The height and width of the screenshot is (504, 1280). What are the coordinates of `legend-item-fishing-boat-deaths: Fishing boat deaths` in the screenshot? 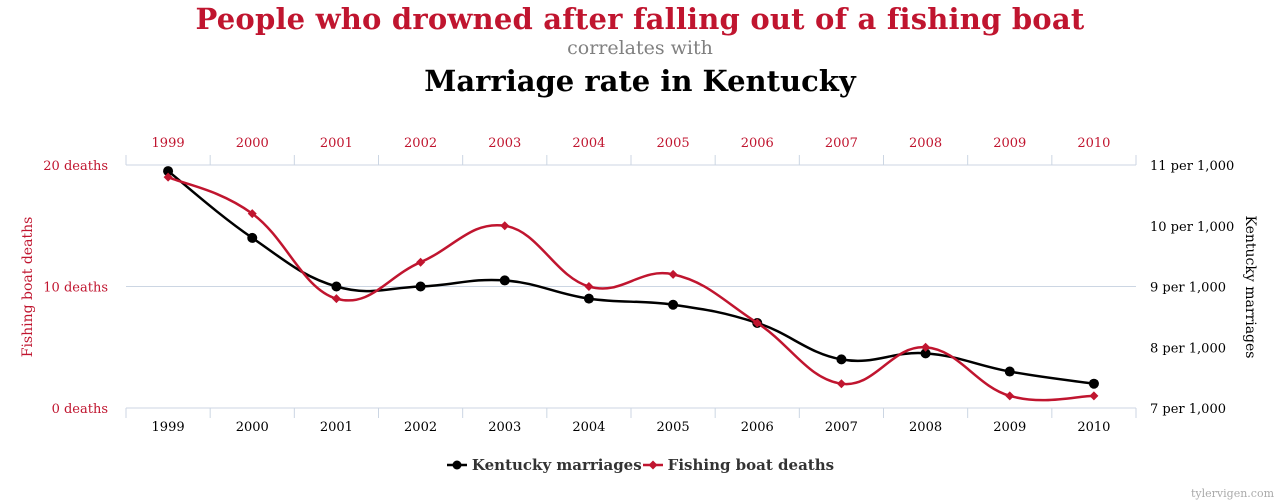 It's located at (738, 465).